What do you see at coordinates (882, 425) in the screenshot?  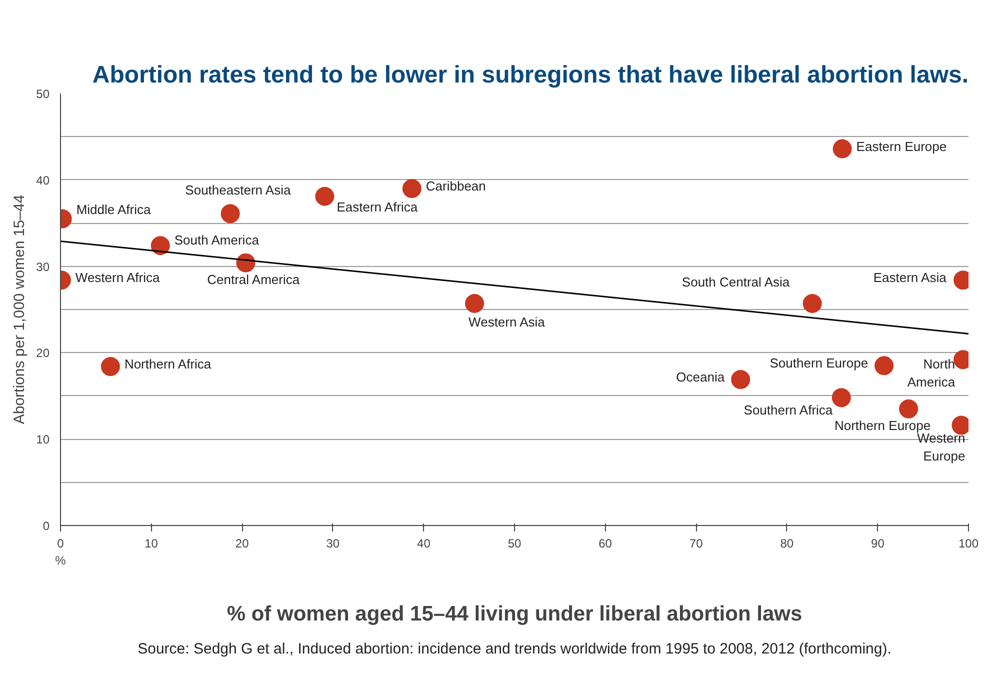 I see `annotation: Northern Europe` at bounding box center [882, 425].